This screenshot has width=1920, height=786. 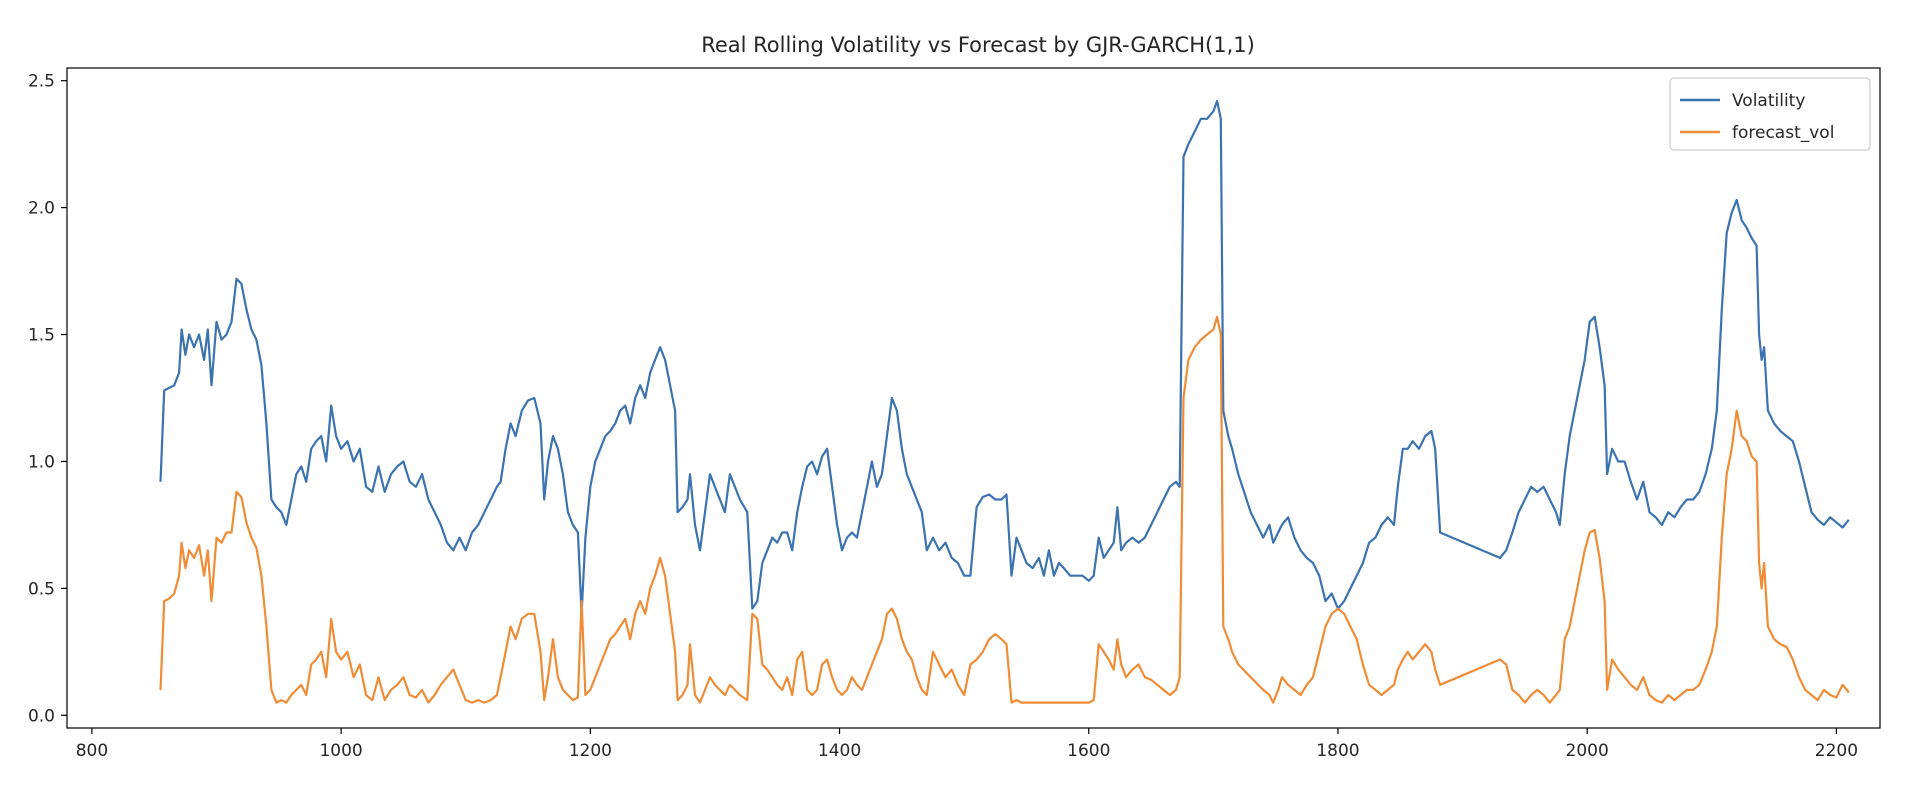 What do you see at coordinates (41, 82) in the screenshot?
I see `y-tick-label: 2.5` at bounding box center [41, 82].